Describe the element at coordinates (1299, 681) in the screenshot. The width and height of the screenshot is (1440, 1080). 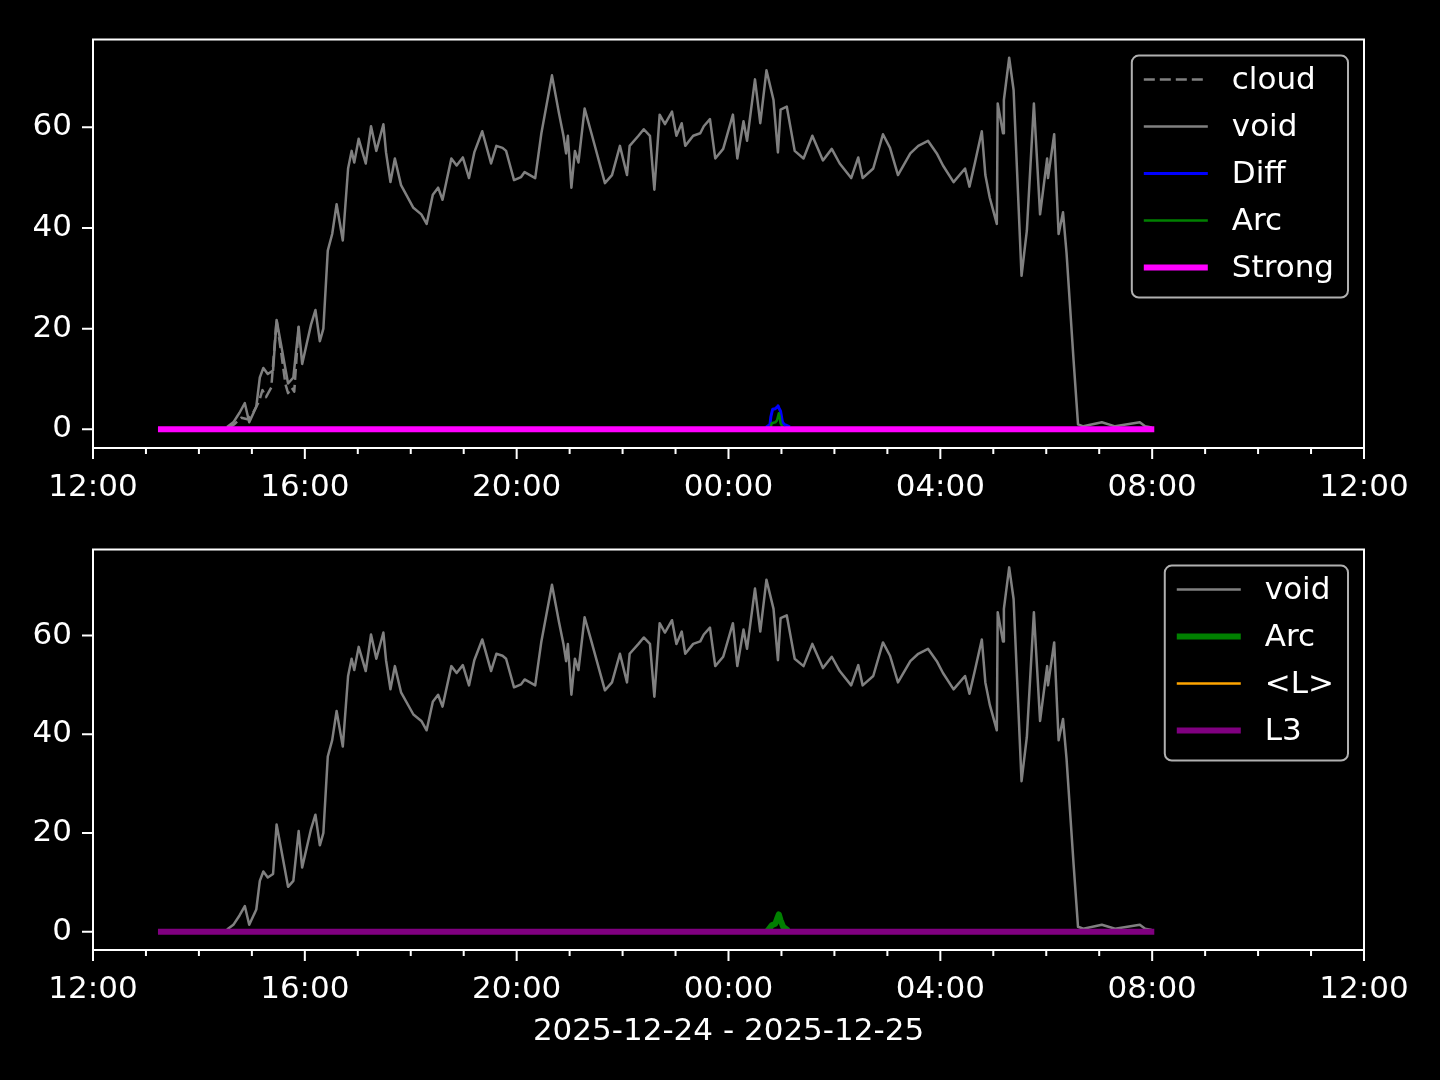
I see `legend-label: <L>` at that location.